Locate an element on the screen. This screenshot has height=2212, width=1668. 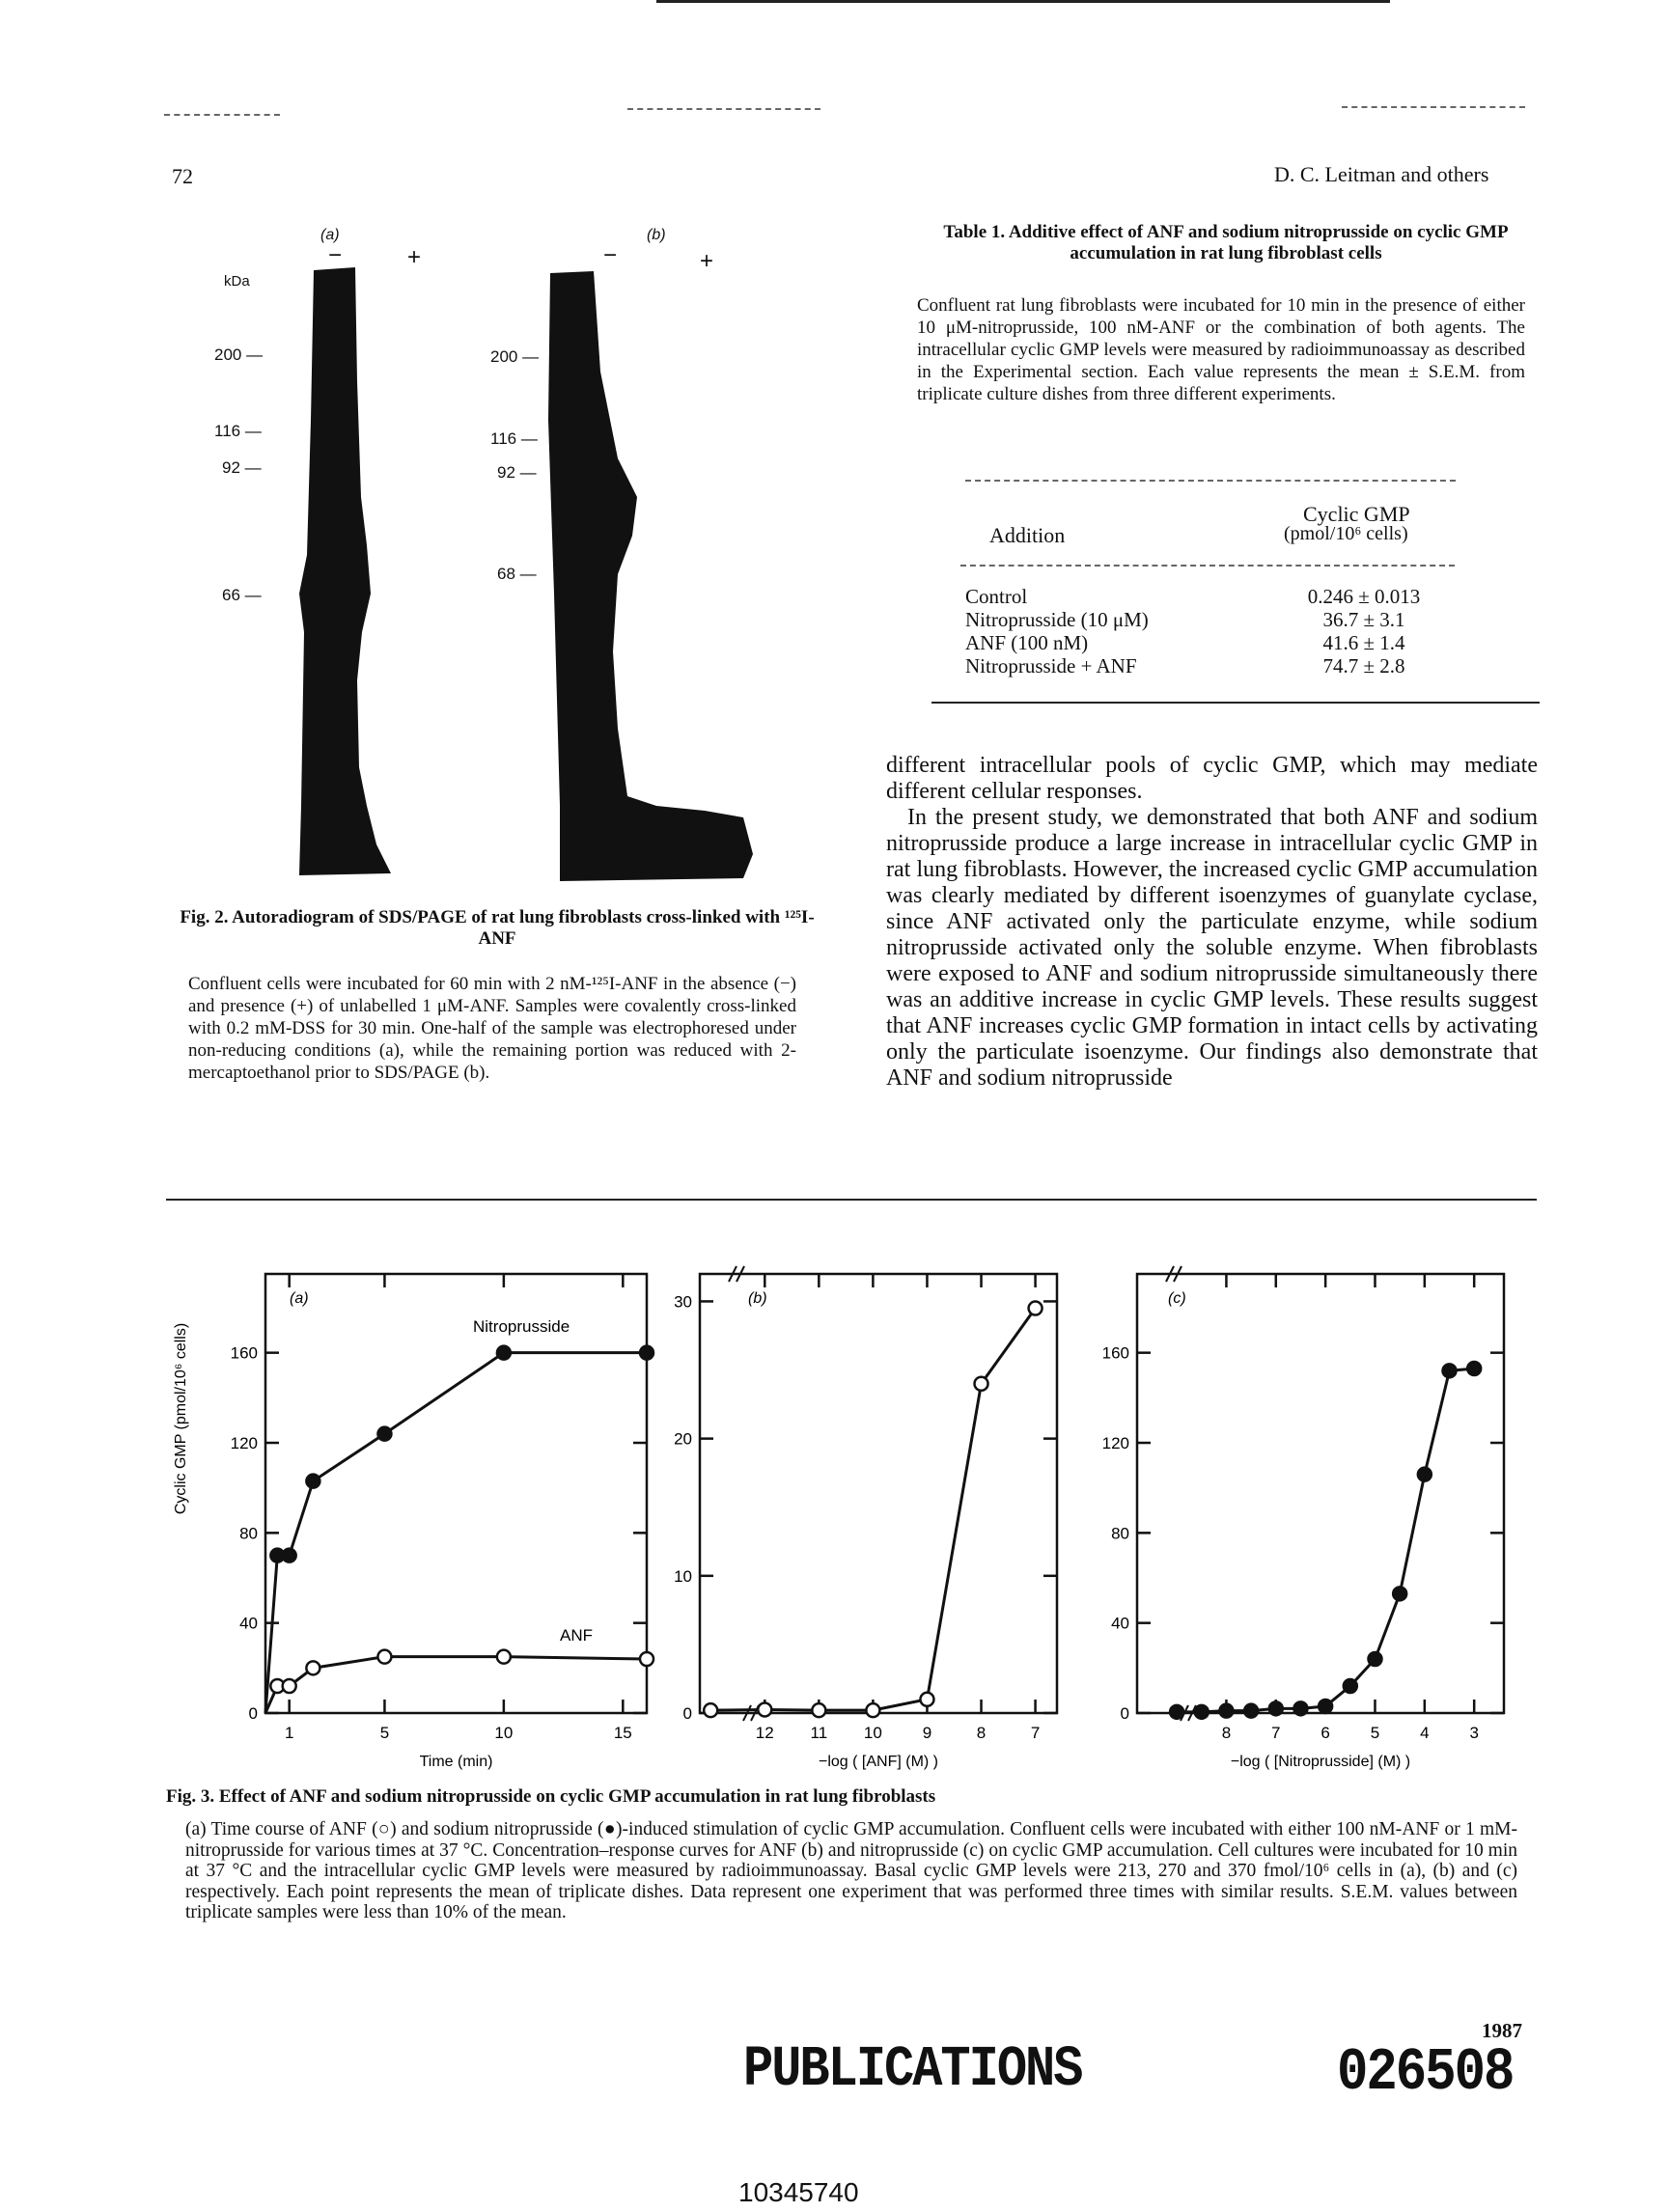
x-tick-label: 10 is located at coordinates (503, 1733).